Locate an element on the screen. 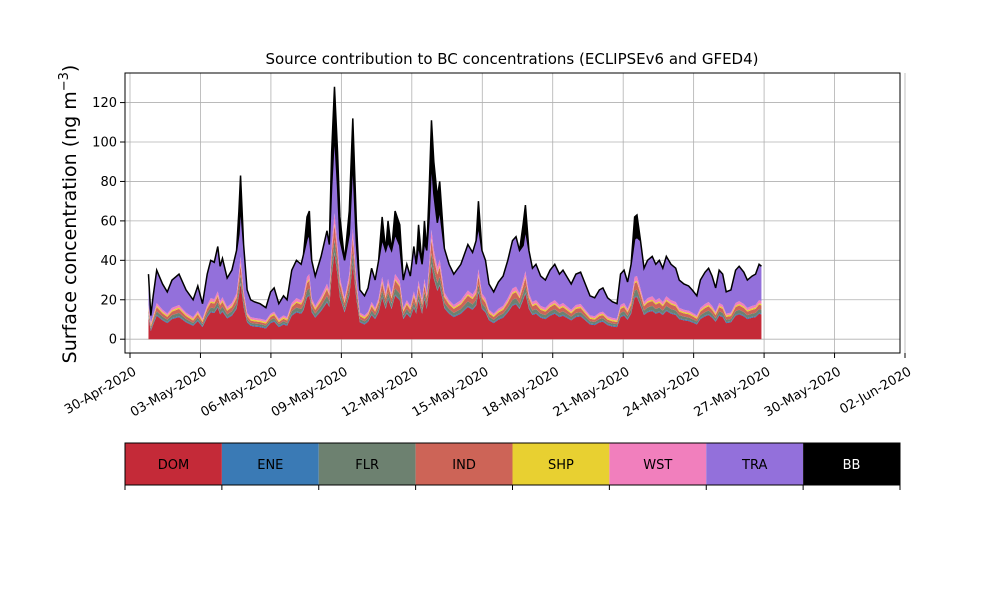  legend-swatch-wst is located at coordinates (658, 464).